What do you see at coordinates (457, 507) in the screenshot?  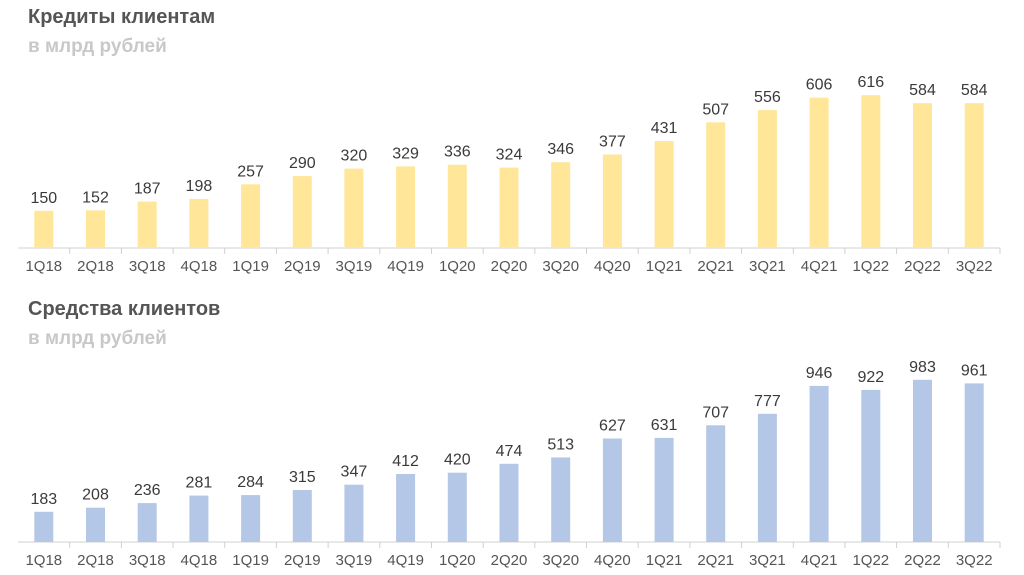 I see `bar-1Q20` at bounding box center [457, 507].